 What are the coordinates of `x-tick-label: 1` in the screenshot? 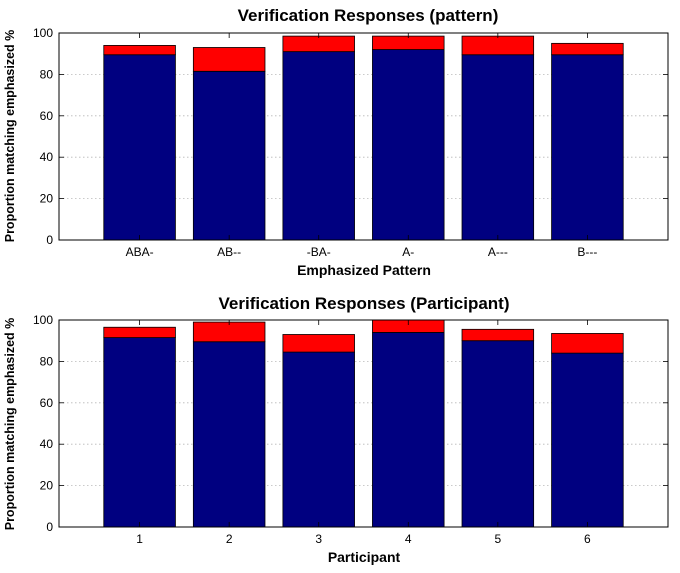 It's located at (139, 539).